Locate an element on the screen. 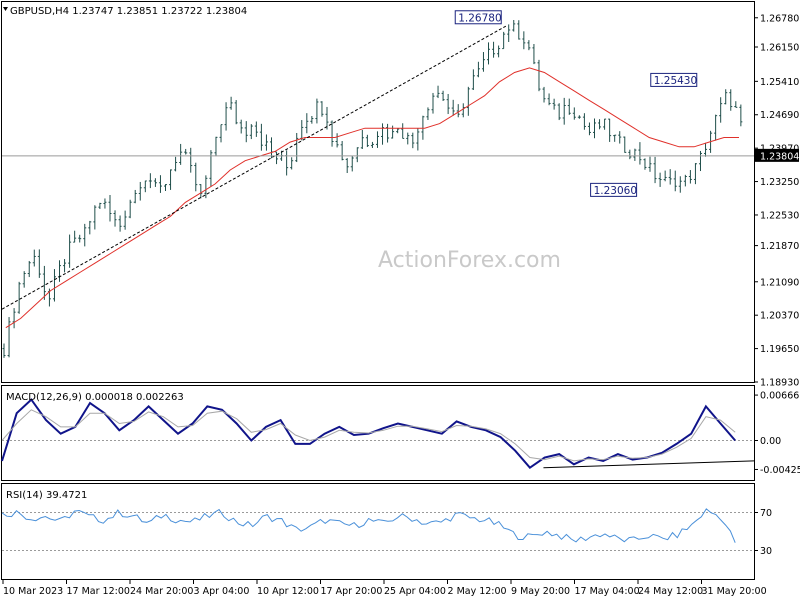 The width and height of the screenshot is (800, 600). current-price-box is located at coordinates (777, 155).